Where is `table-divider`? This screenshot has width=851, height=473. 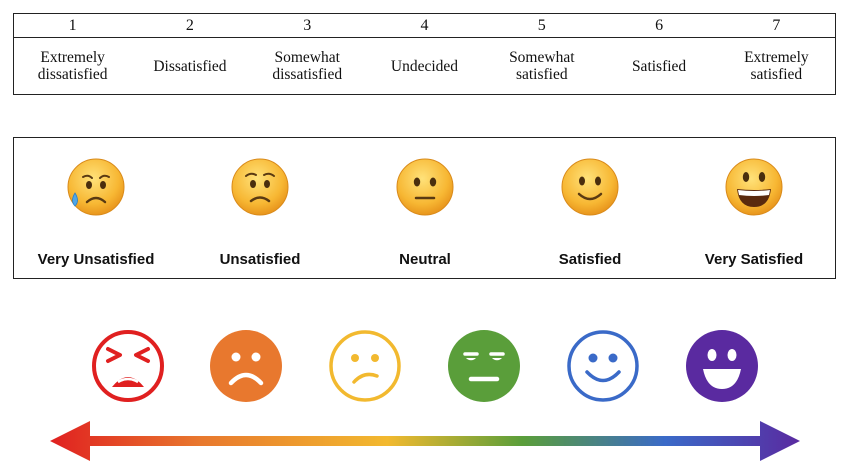
table-divider is located at coordinates (424, 37).